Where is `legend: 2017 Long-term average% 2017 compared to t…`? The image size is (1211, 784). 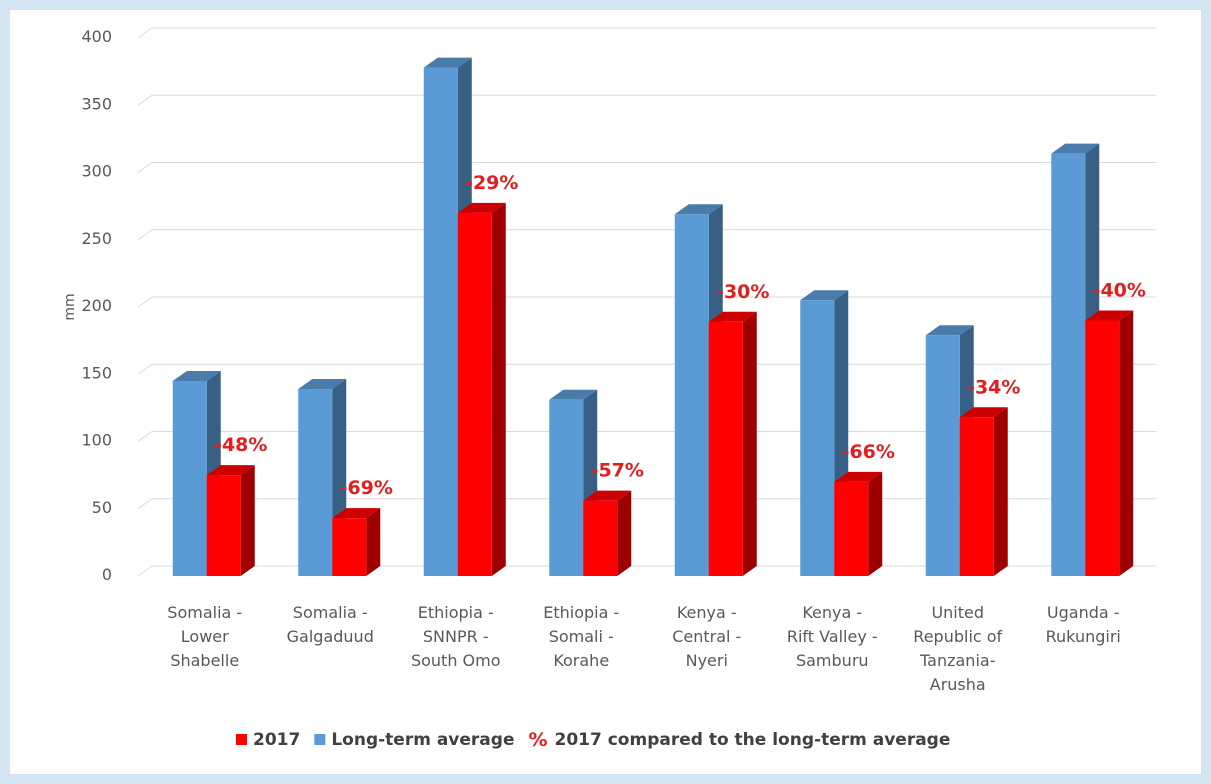 legend: 2017 Long-term average% 2017 compared to t… is located at coordinates (593, 740).